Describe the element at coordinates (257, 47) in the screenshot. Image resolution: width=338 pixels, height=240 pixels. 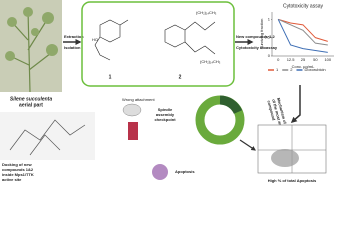
I see `step-bioassay: Cytotoxicity bioassay` at that location.